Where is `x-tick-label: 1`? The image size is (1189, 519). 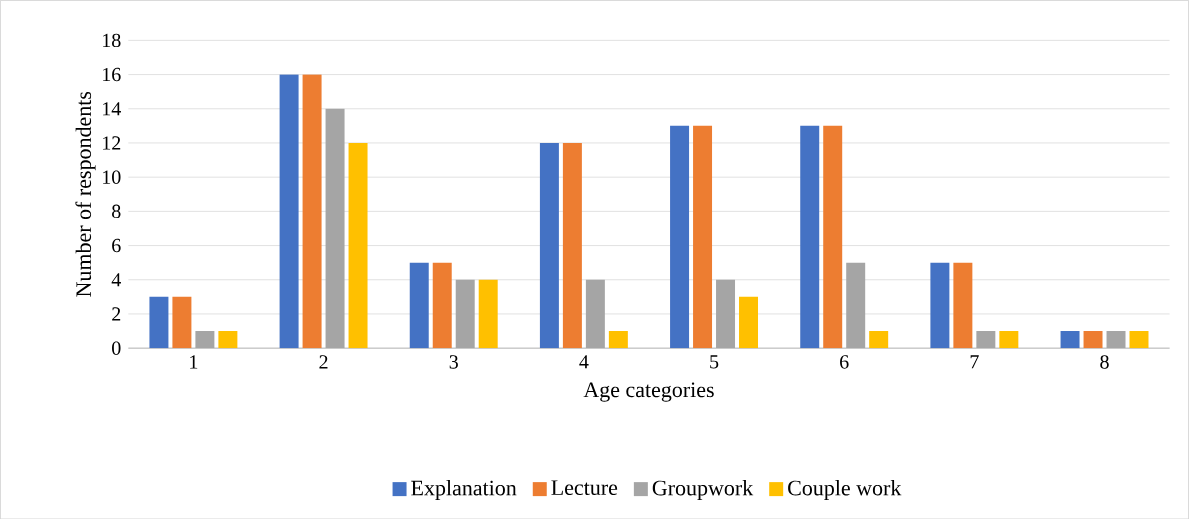 x-tick-label: 1 is located at coordinates (194, 362).